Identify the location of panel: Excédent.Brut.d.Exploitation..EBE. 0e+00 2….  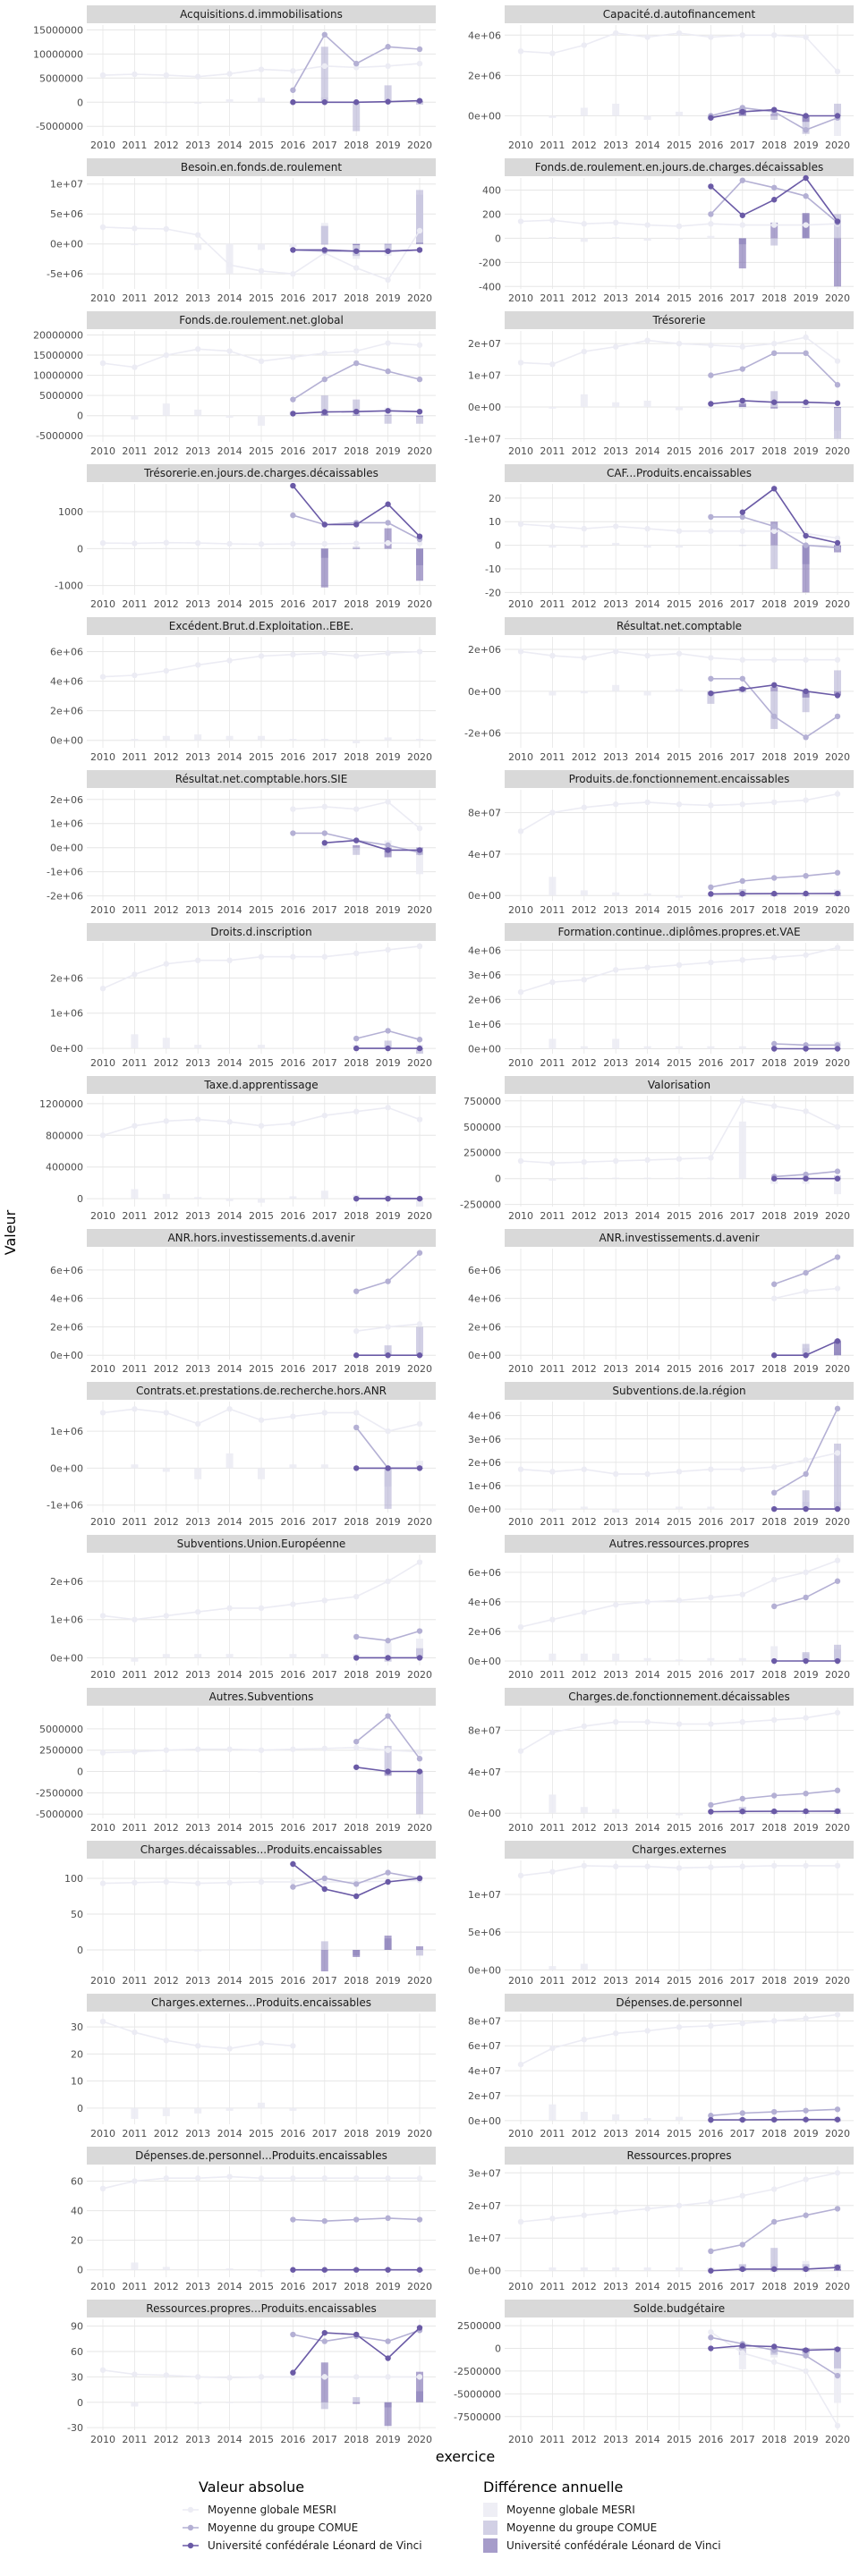
(243, 690).